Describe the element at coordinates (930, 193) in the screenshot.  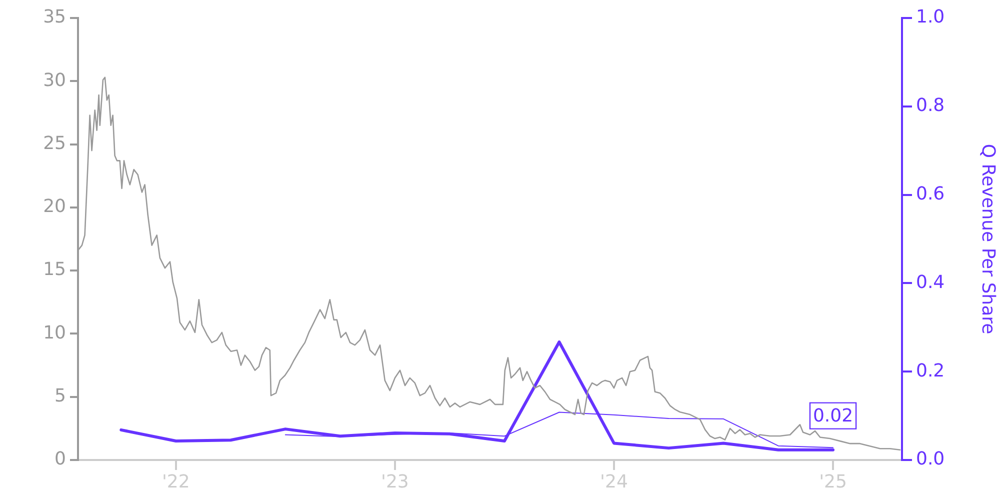
I see `y2-tick-label: 0.6` at that location.